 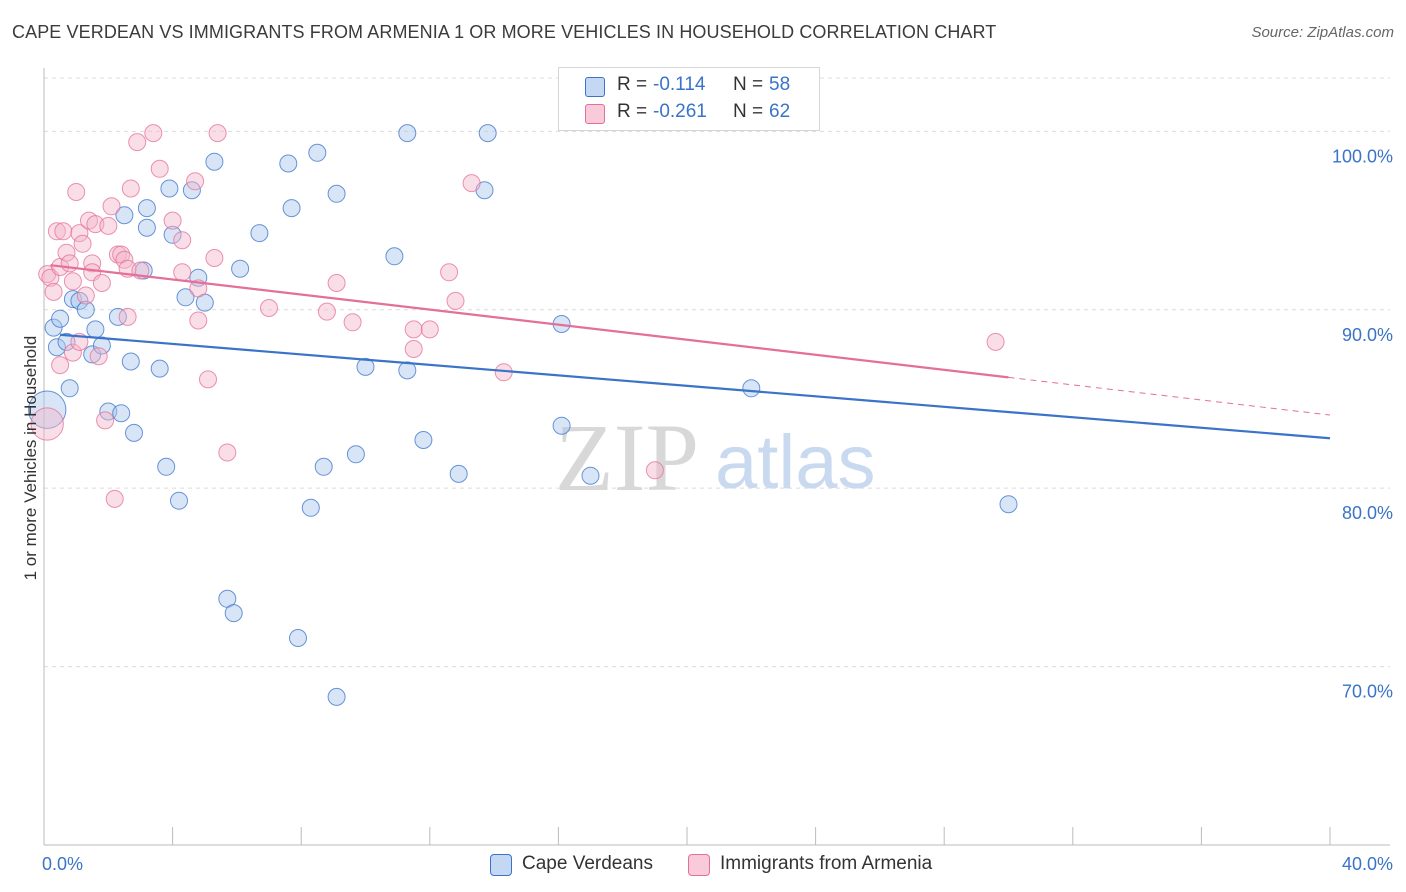 What do you see at coordinates (1169, 396) in the screenshot?
I see `trend-line-armenia-extension` at bounding box center [1169, 396].